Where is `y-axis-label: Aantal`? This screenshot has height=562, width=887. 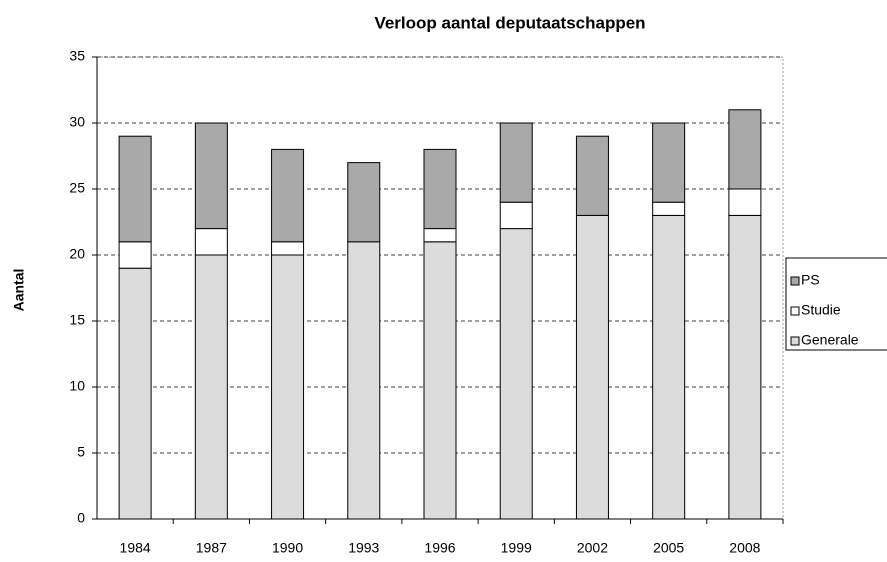
y-axis-label: Aantal is located at coordinates (19, 290).